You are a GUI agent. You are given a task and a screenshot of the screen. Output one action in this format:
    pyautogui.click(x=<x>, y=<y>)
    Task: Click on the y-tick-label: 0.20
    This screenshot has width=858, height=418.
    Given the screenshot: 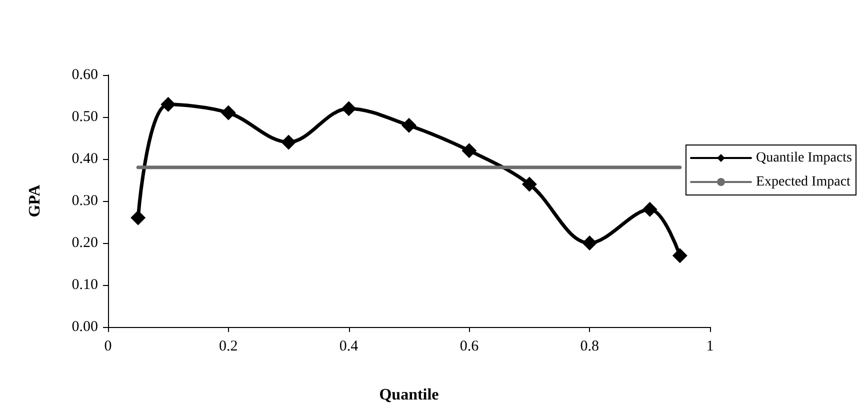 What is the action you would take?
    pyautogui.click(x=85, y=243)
    